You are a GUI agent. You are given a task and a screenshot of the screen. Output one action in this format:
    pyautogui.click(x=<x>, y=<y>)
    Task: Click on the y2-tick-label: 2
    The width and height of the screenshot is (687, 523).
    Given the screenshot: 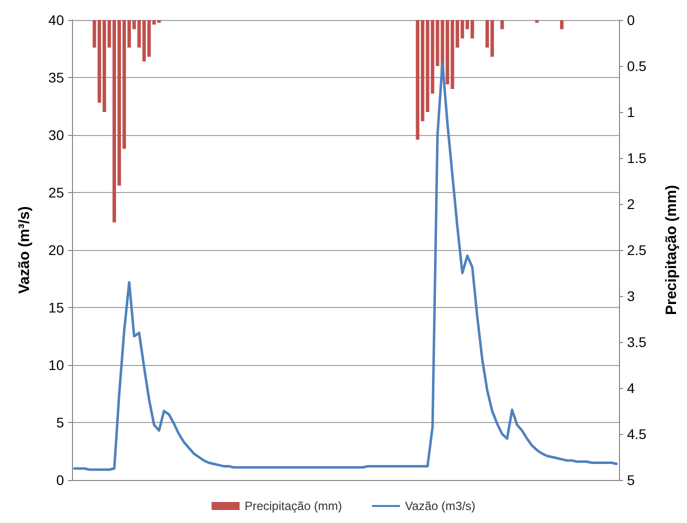 What is the action you would take?
    pyautogui.click(x=631, y=204)
    